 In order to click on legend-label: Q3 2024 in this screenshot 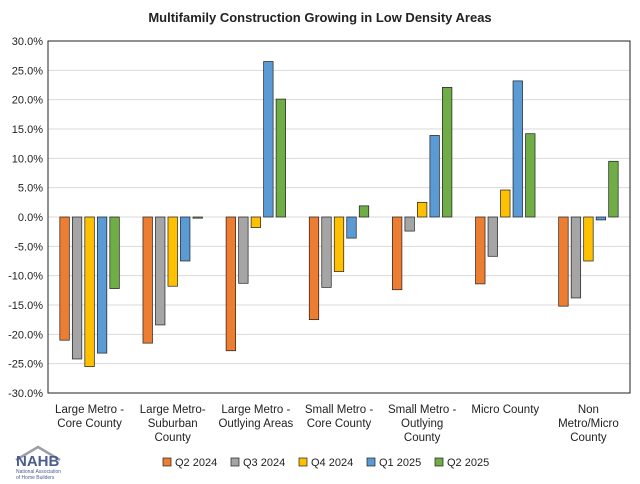, I will do `click(264, 463)`.